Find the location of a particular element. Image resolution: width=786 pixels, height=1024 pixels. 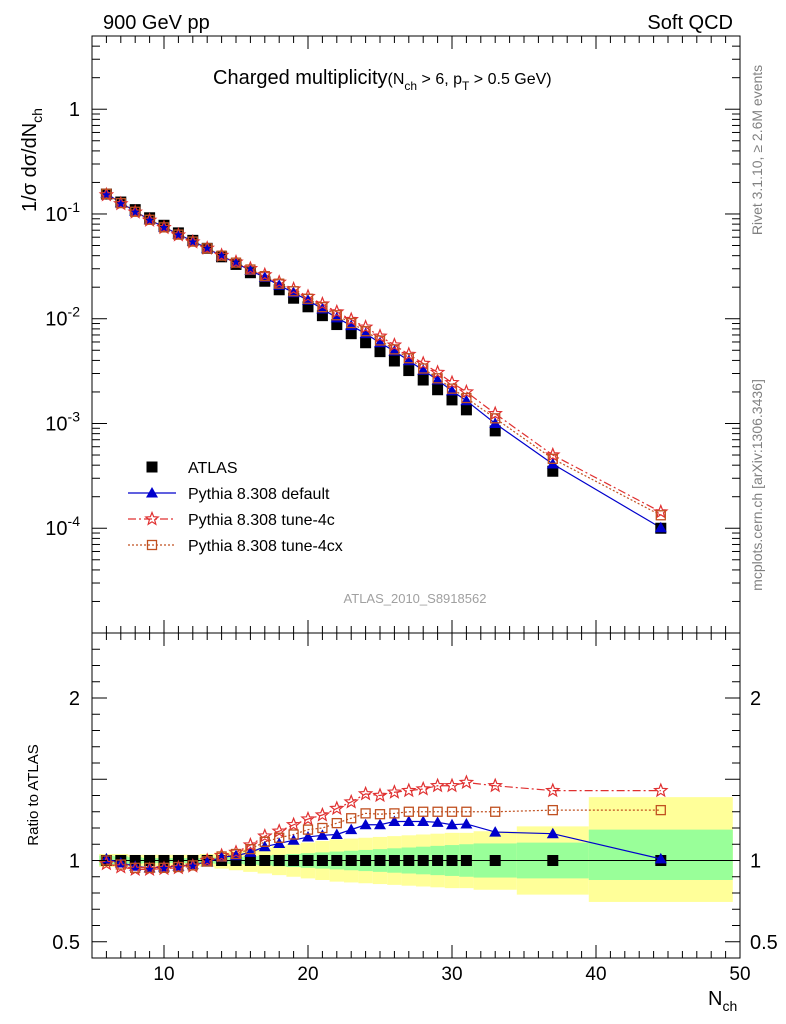

header-right-label: Soft QCD is located at coordinates (690, 23).